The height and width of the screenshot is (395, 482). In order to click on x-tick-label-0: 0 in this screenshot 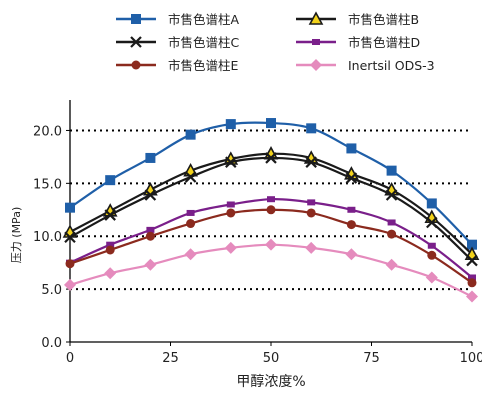, I will do `click(70, 358)`.